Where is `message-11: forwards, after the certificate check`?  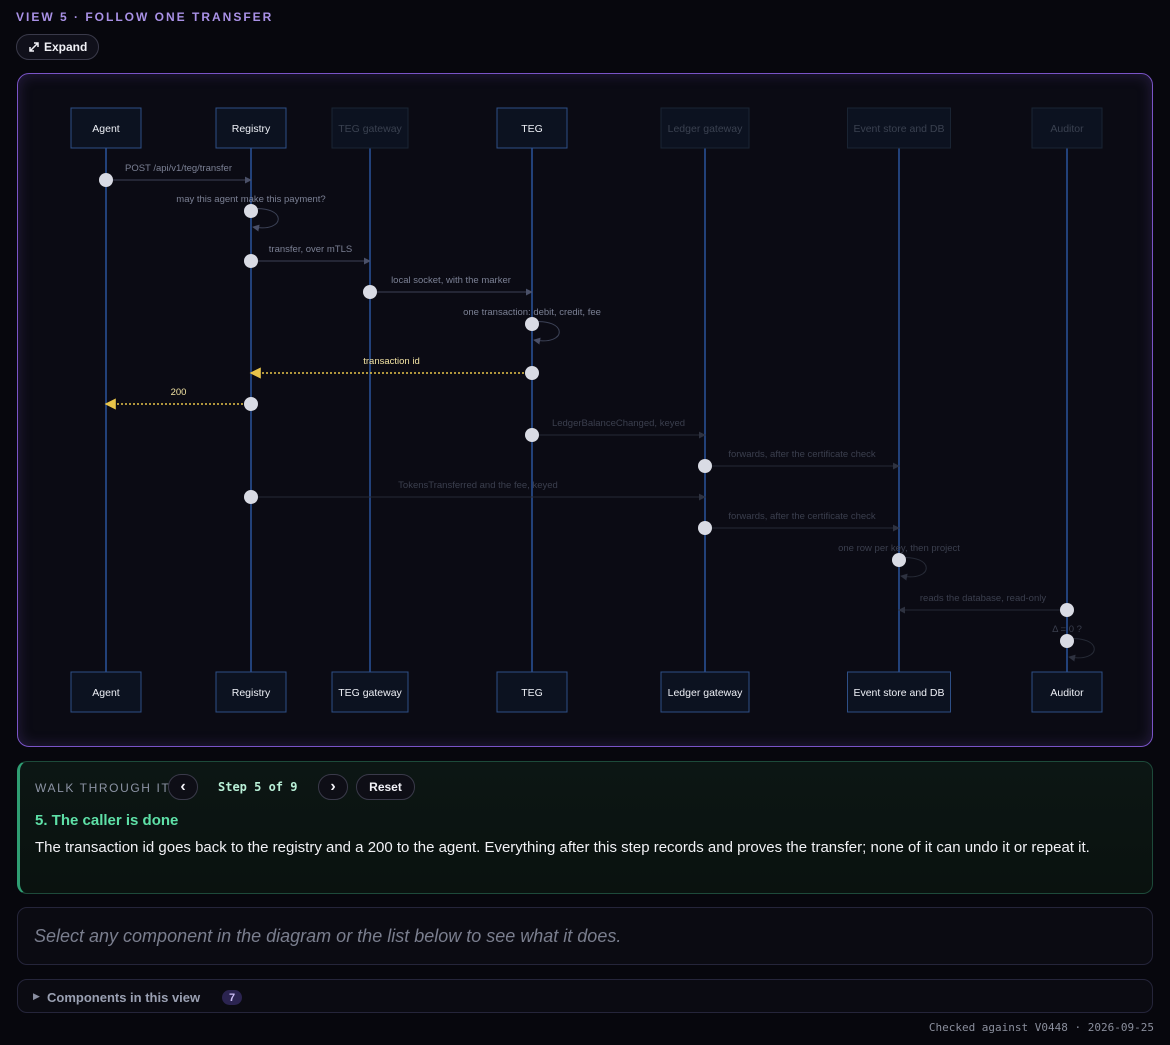 message-11: forwards, after the certificate check is located at coordinates (799, 523).